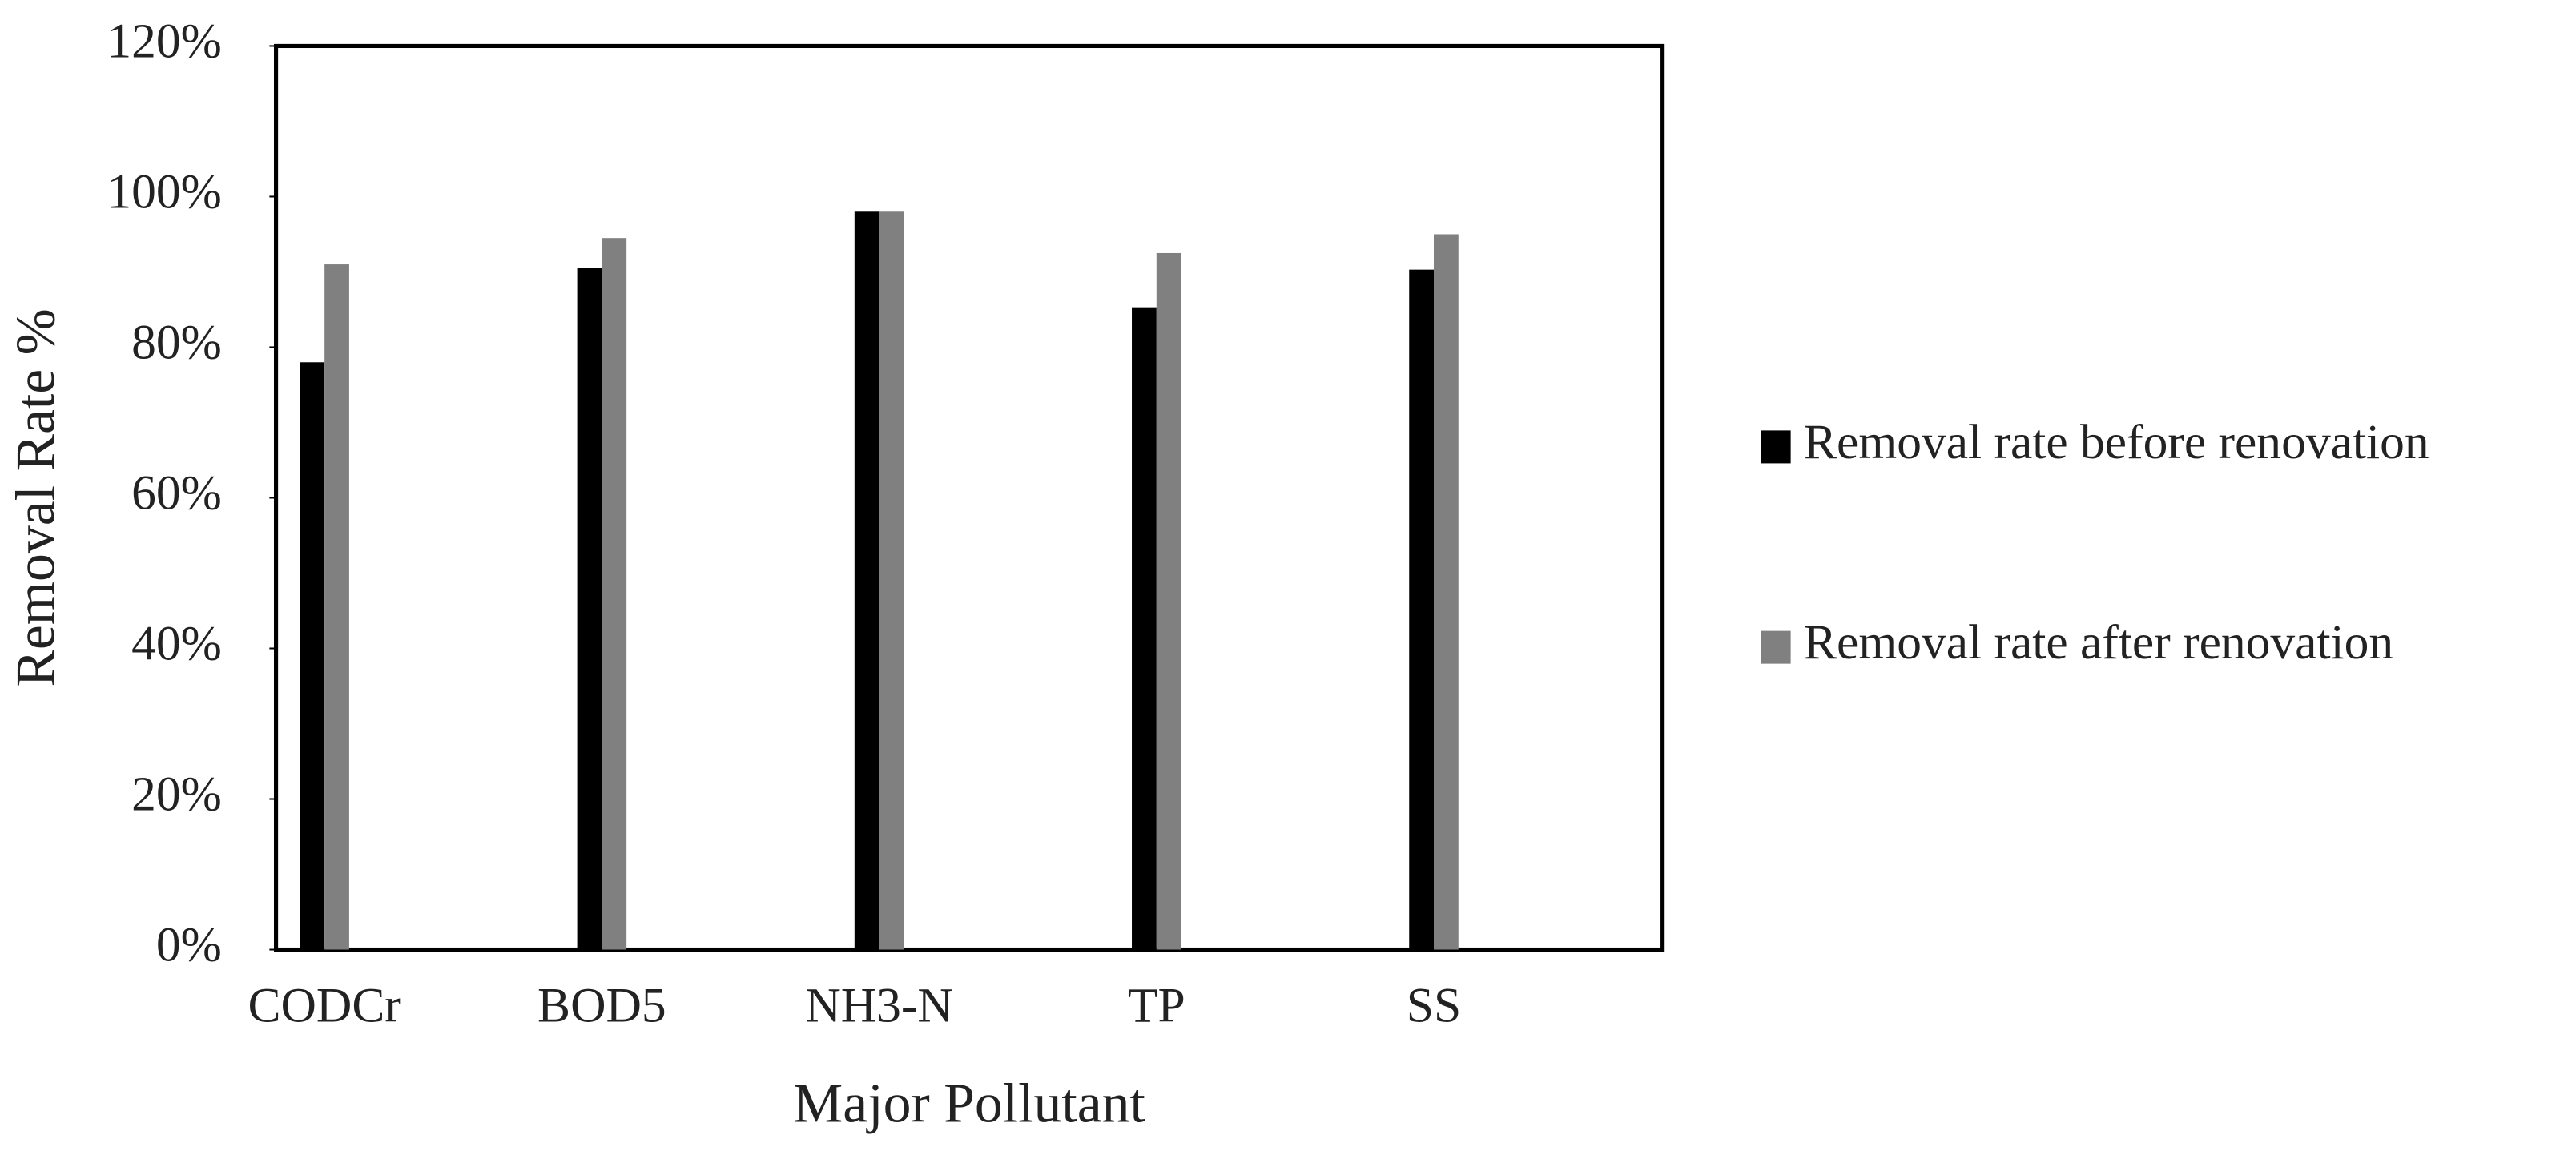 Image resolution: width=2576 pixels, height=1151 pixels. I want to click on y-tick-label: 80%, so click(177, 343).